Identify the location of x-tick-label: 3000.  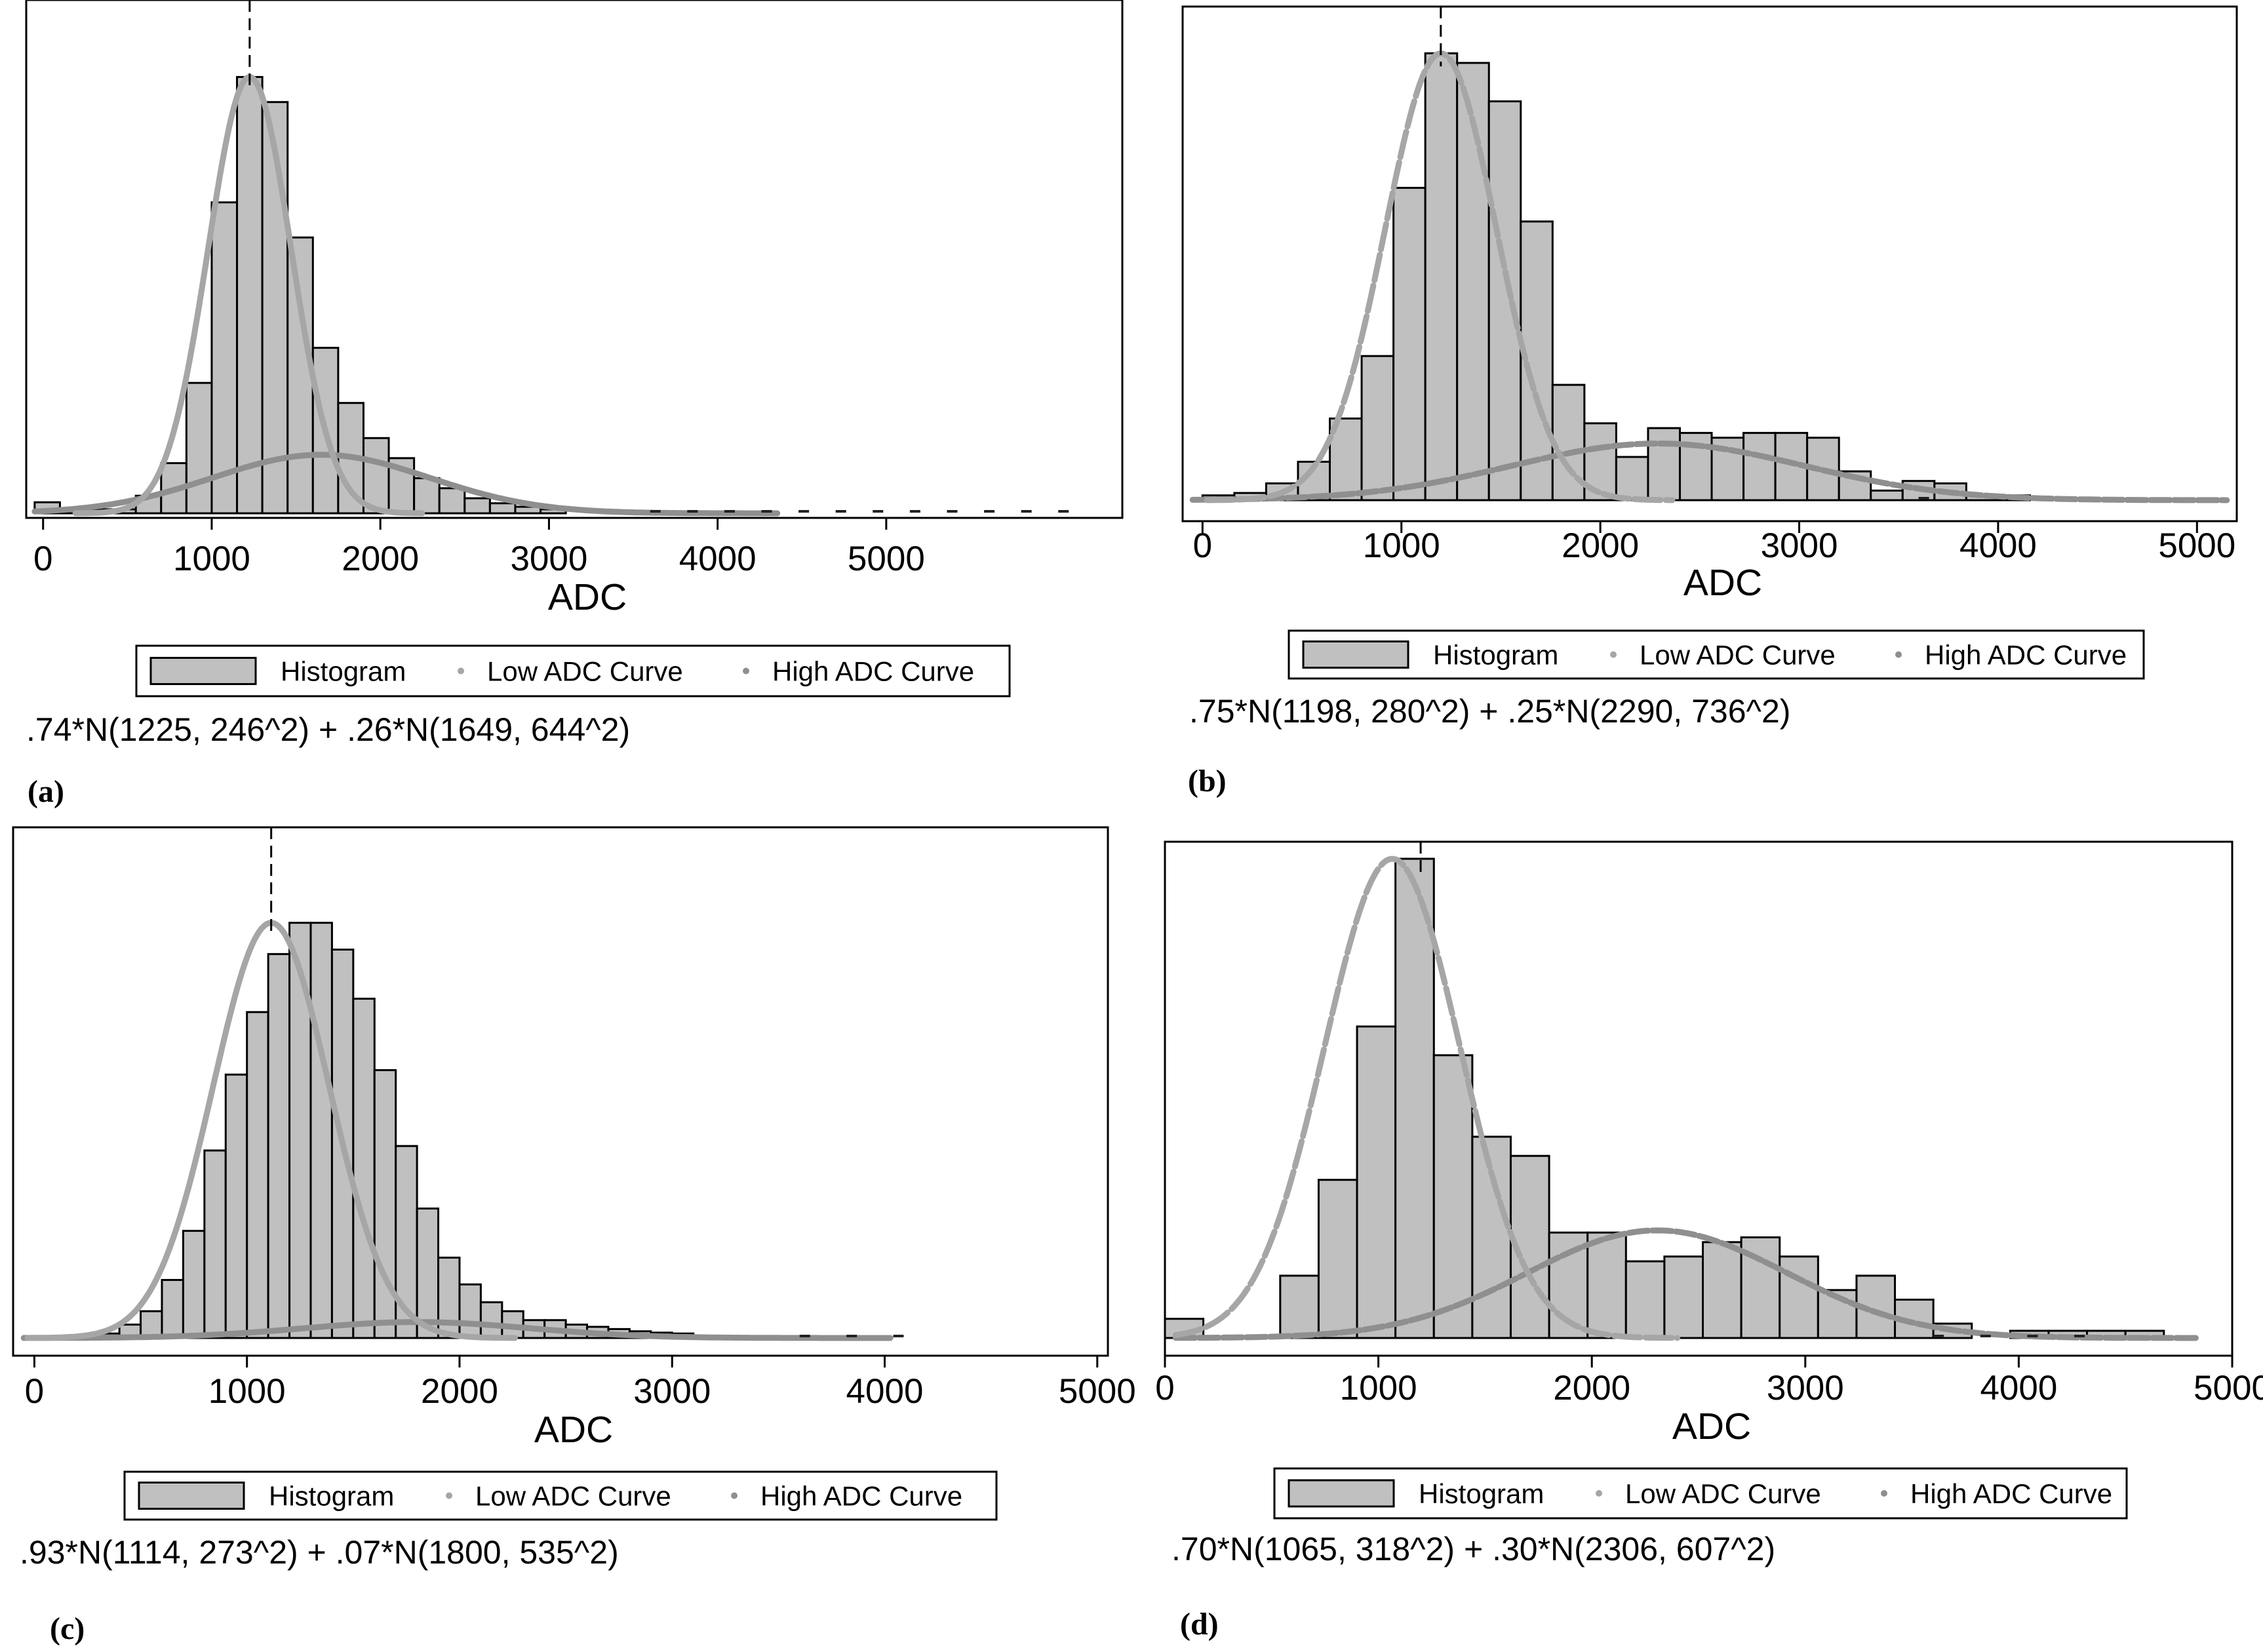
(548, 559).